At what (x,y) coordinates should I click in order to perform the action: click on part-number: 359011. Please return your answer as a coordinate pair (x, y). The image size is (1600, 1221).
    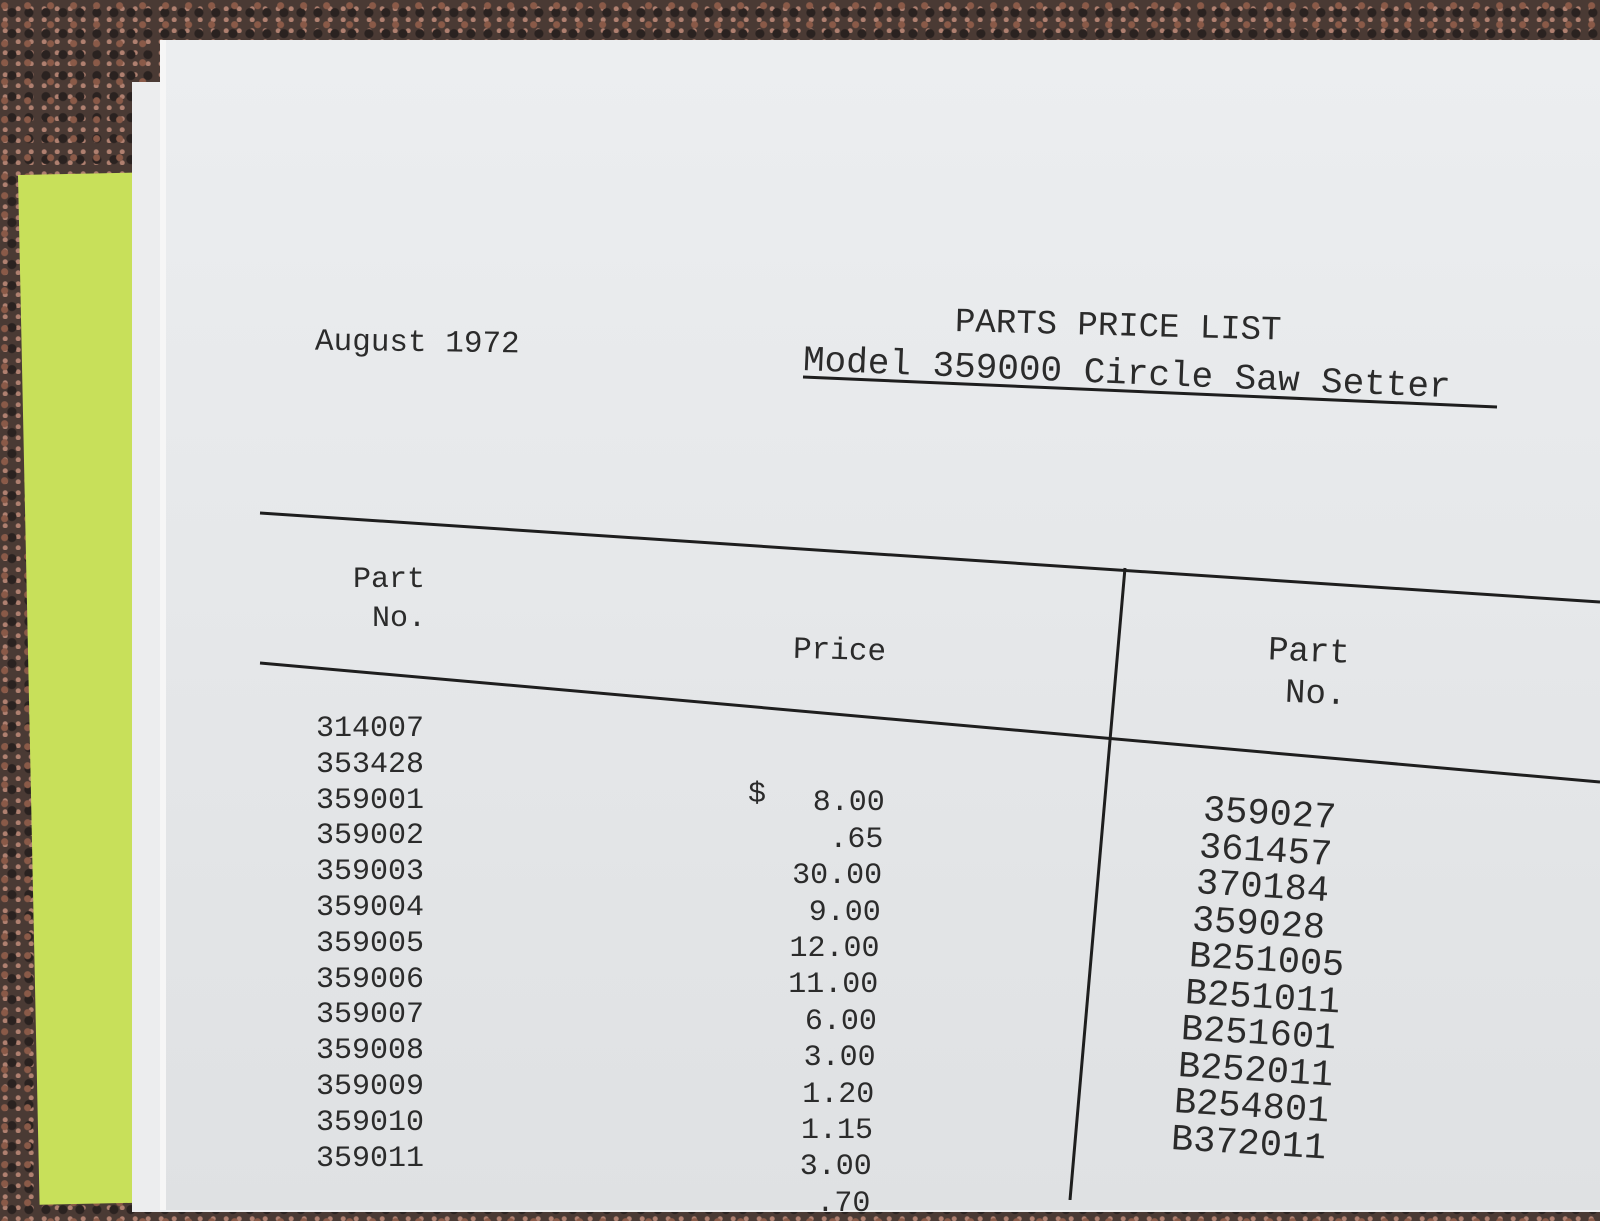
    Looking at the image, I should click on (370, 1158).